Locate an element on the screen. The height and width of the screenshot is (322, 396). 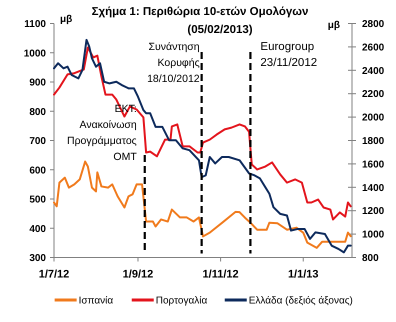
y2-tick-label: 2000 is located at coordinates (373, 118).